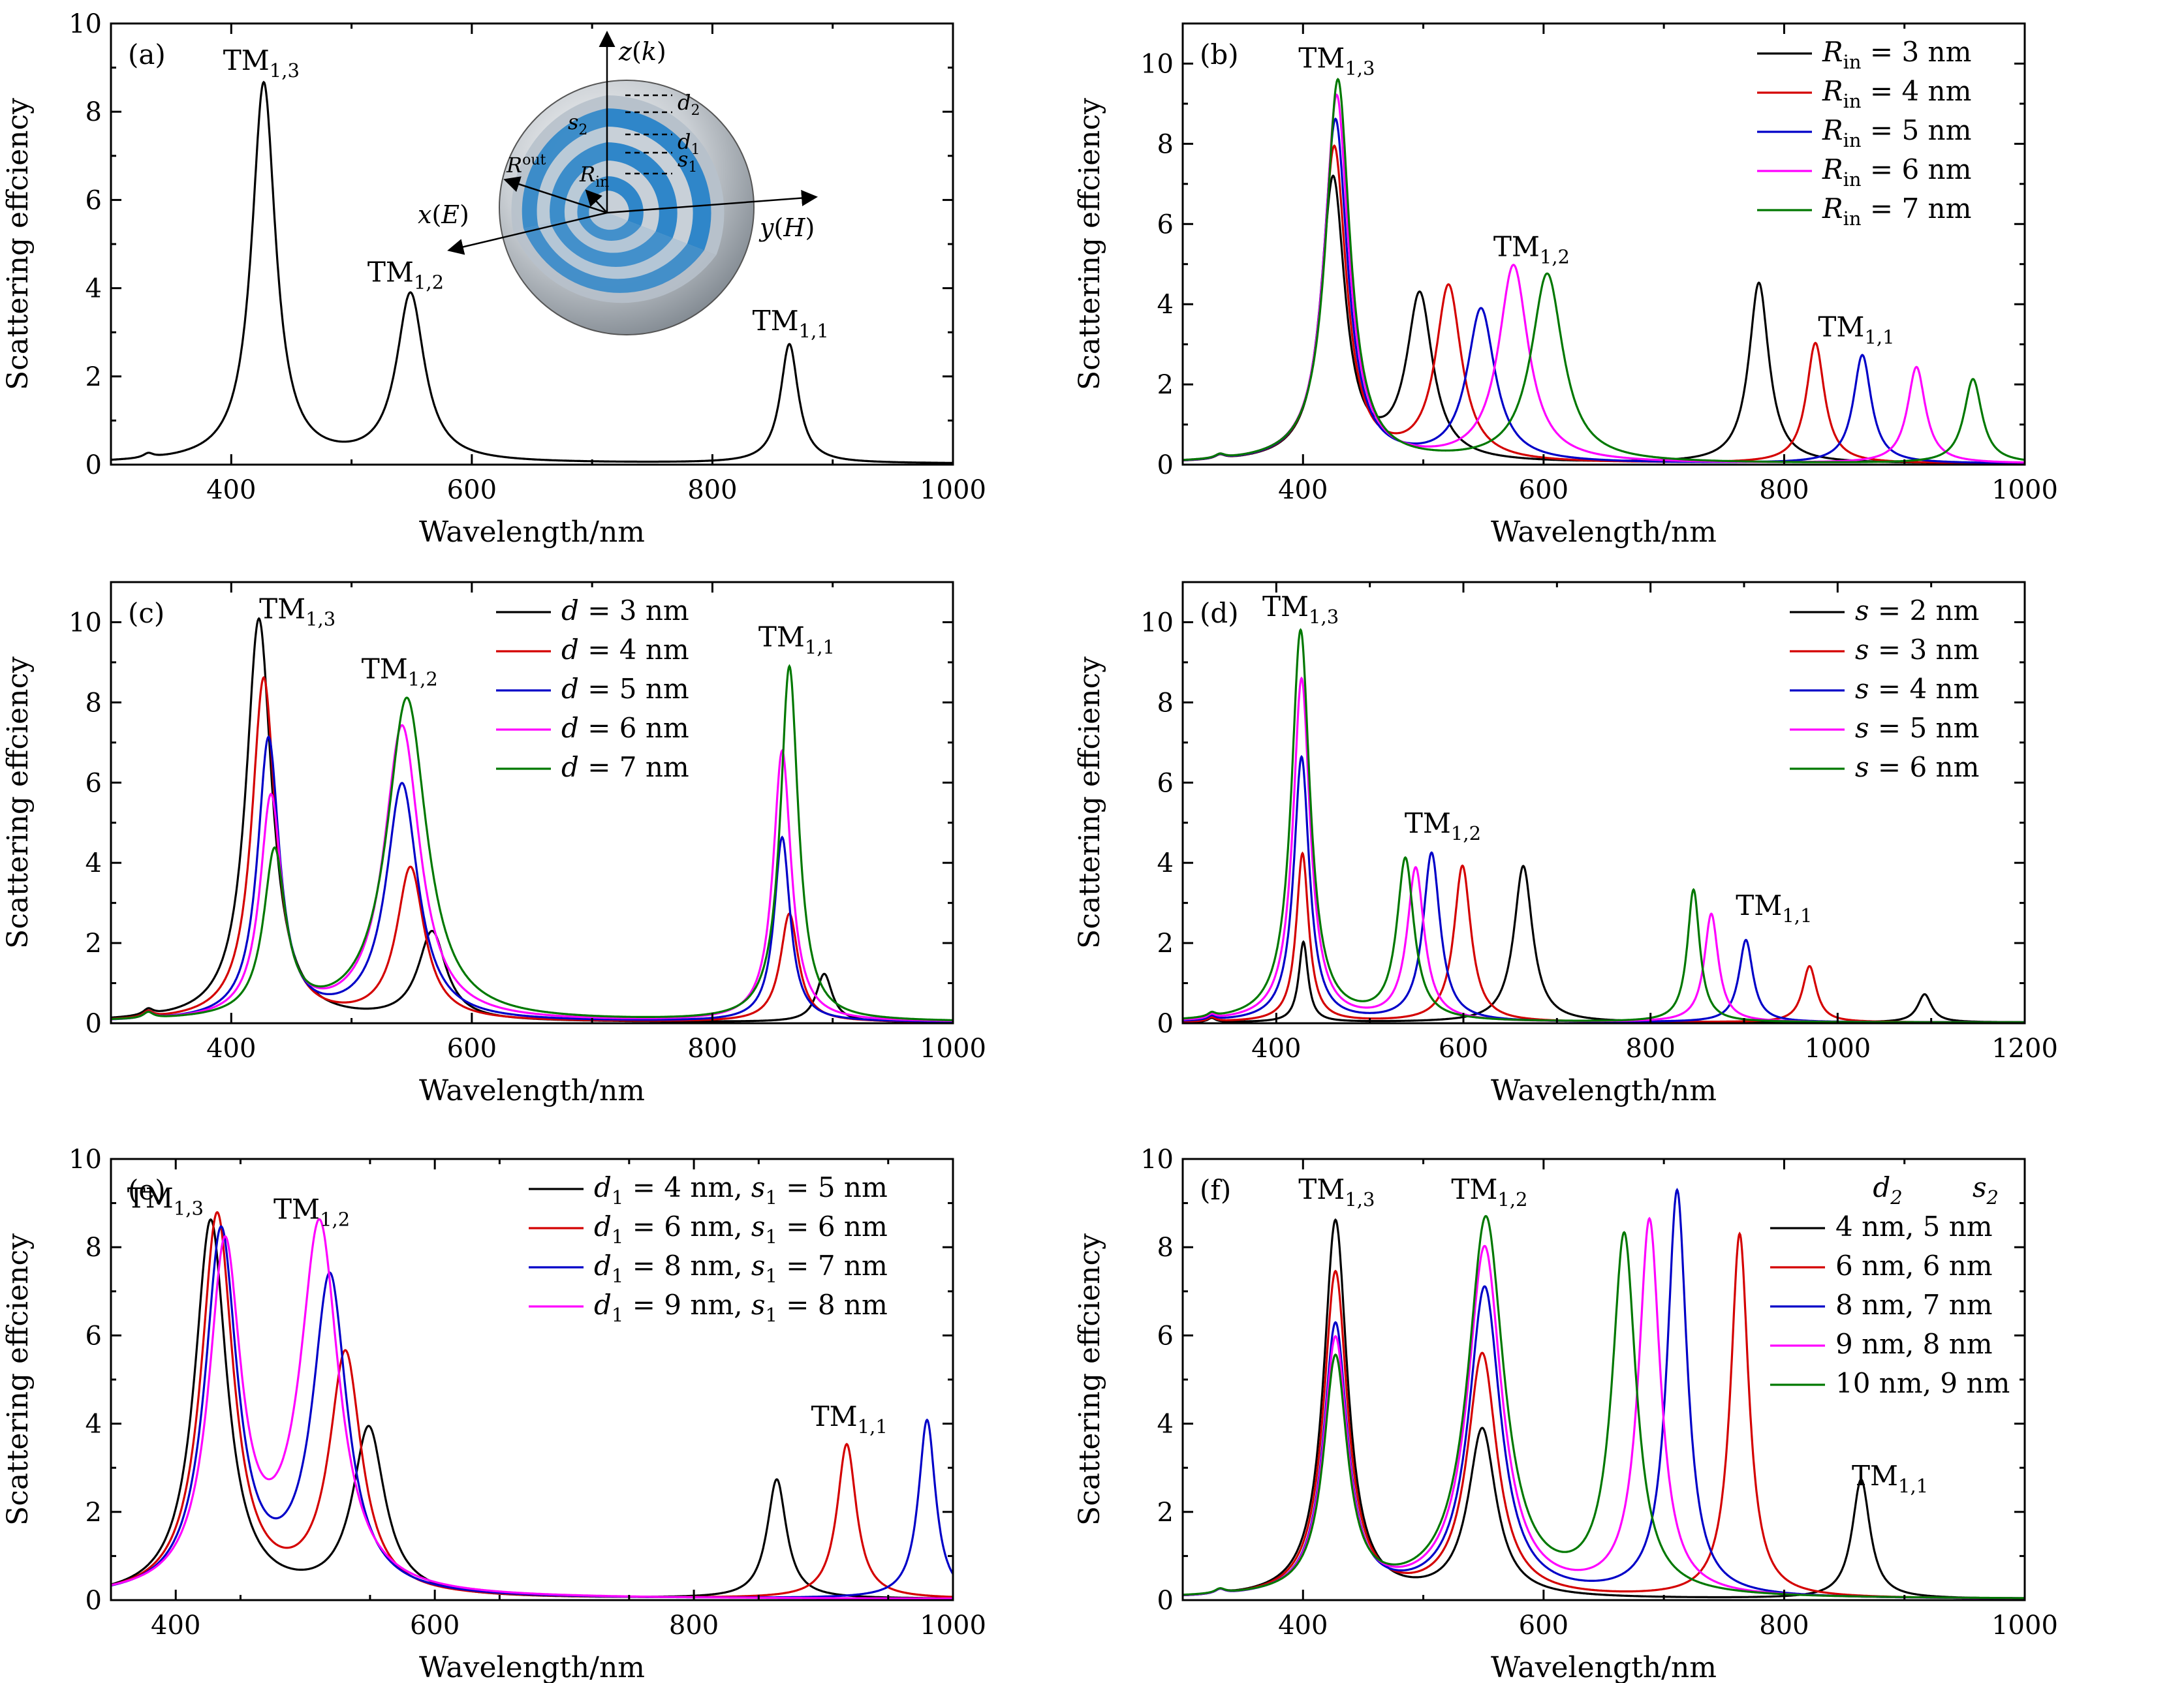  I want to click on x-tick-label-f: 400, so click(1303, 1626).